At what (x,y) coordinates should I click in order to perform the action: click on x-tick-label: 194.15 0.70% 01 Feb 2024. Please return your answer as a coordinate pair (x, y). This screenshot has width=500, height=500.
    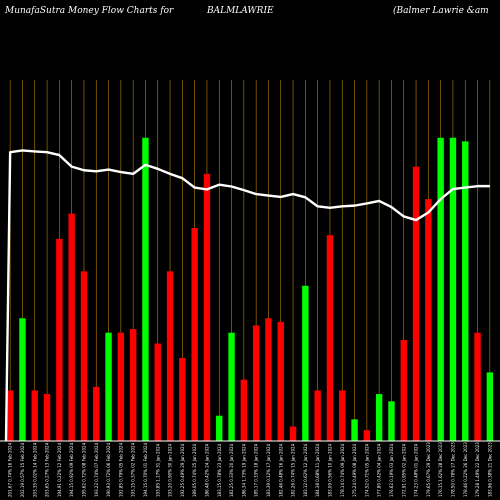
    Looking at the image, I should click on (145, 469).